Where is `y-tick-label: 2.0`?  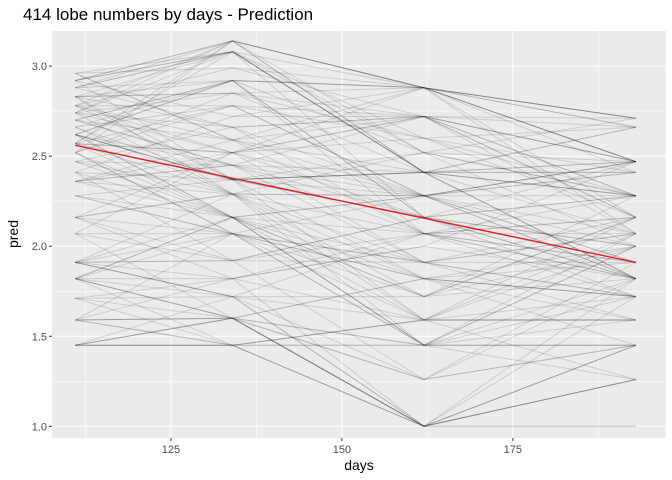 y-tick-label: 2.0 is located at coordinates (39, 247).